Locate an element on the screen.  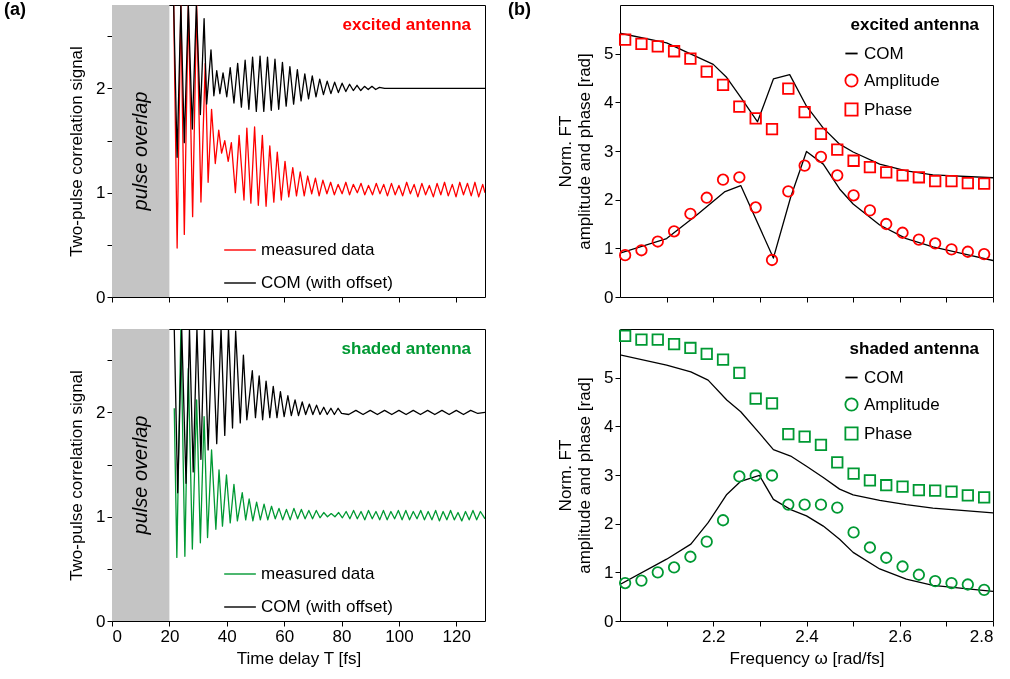
x-tick-label: 0 is located at coordinates (117, 636).